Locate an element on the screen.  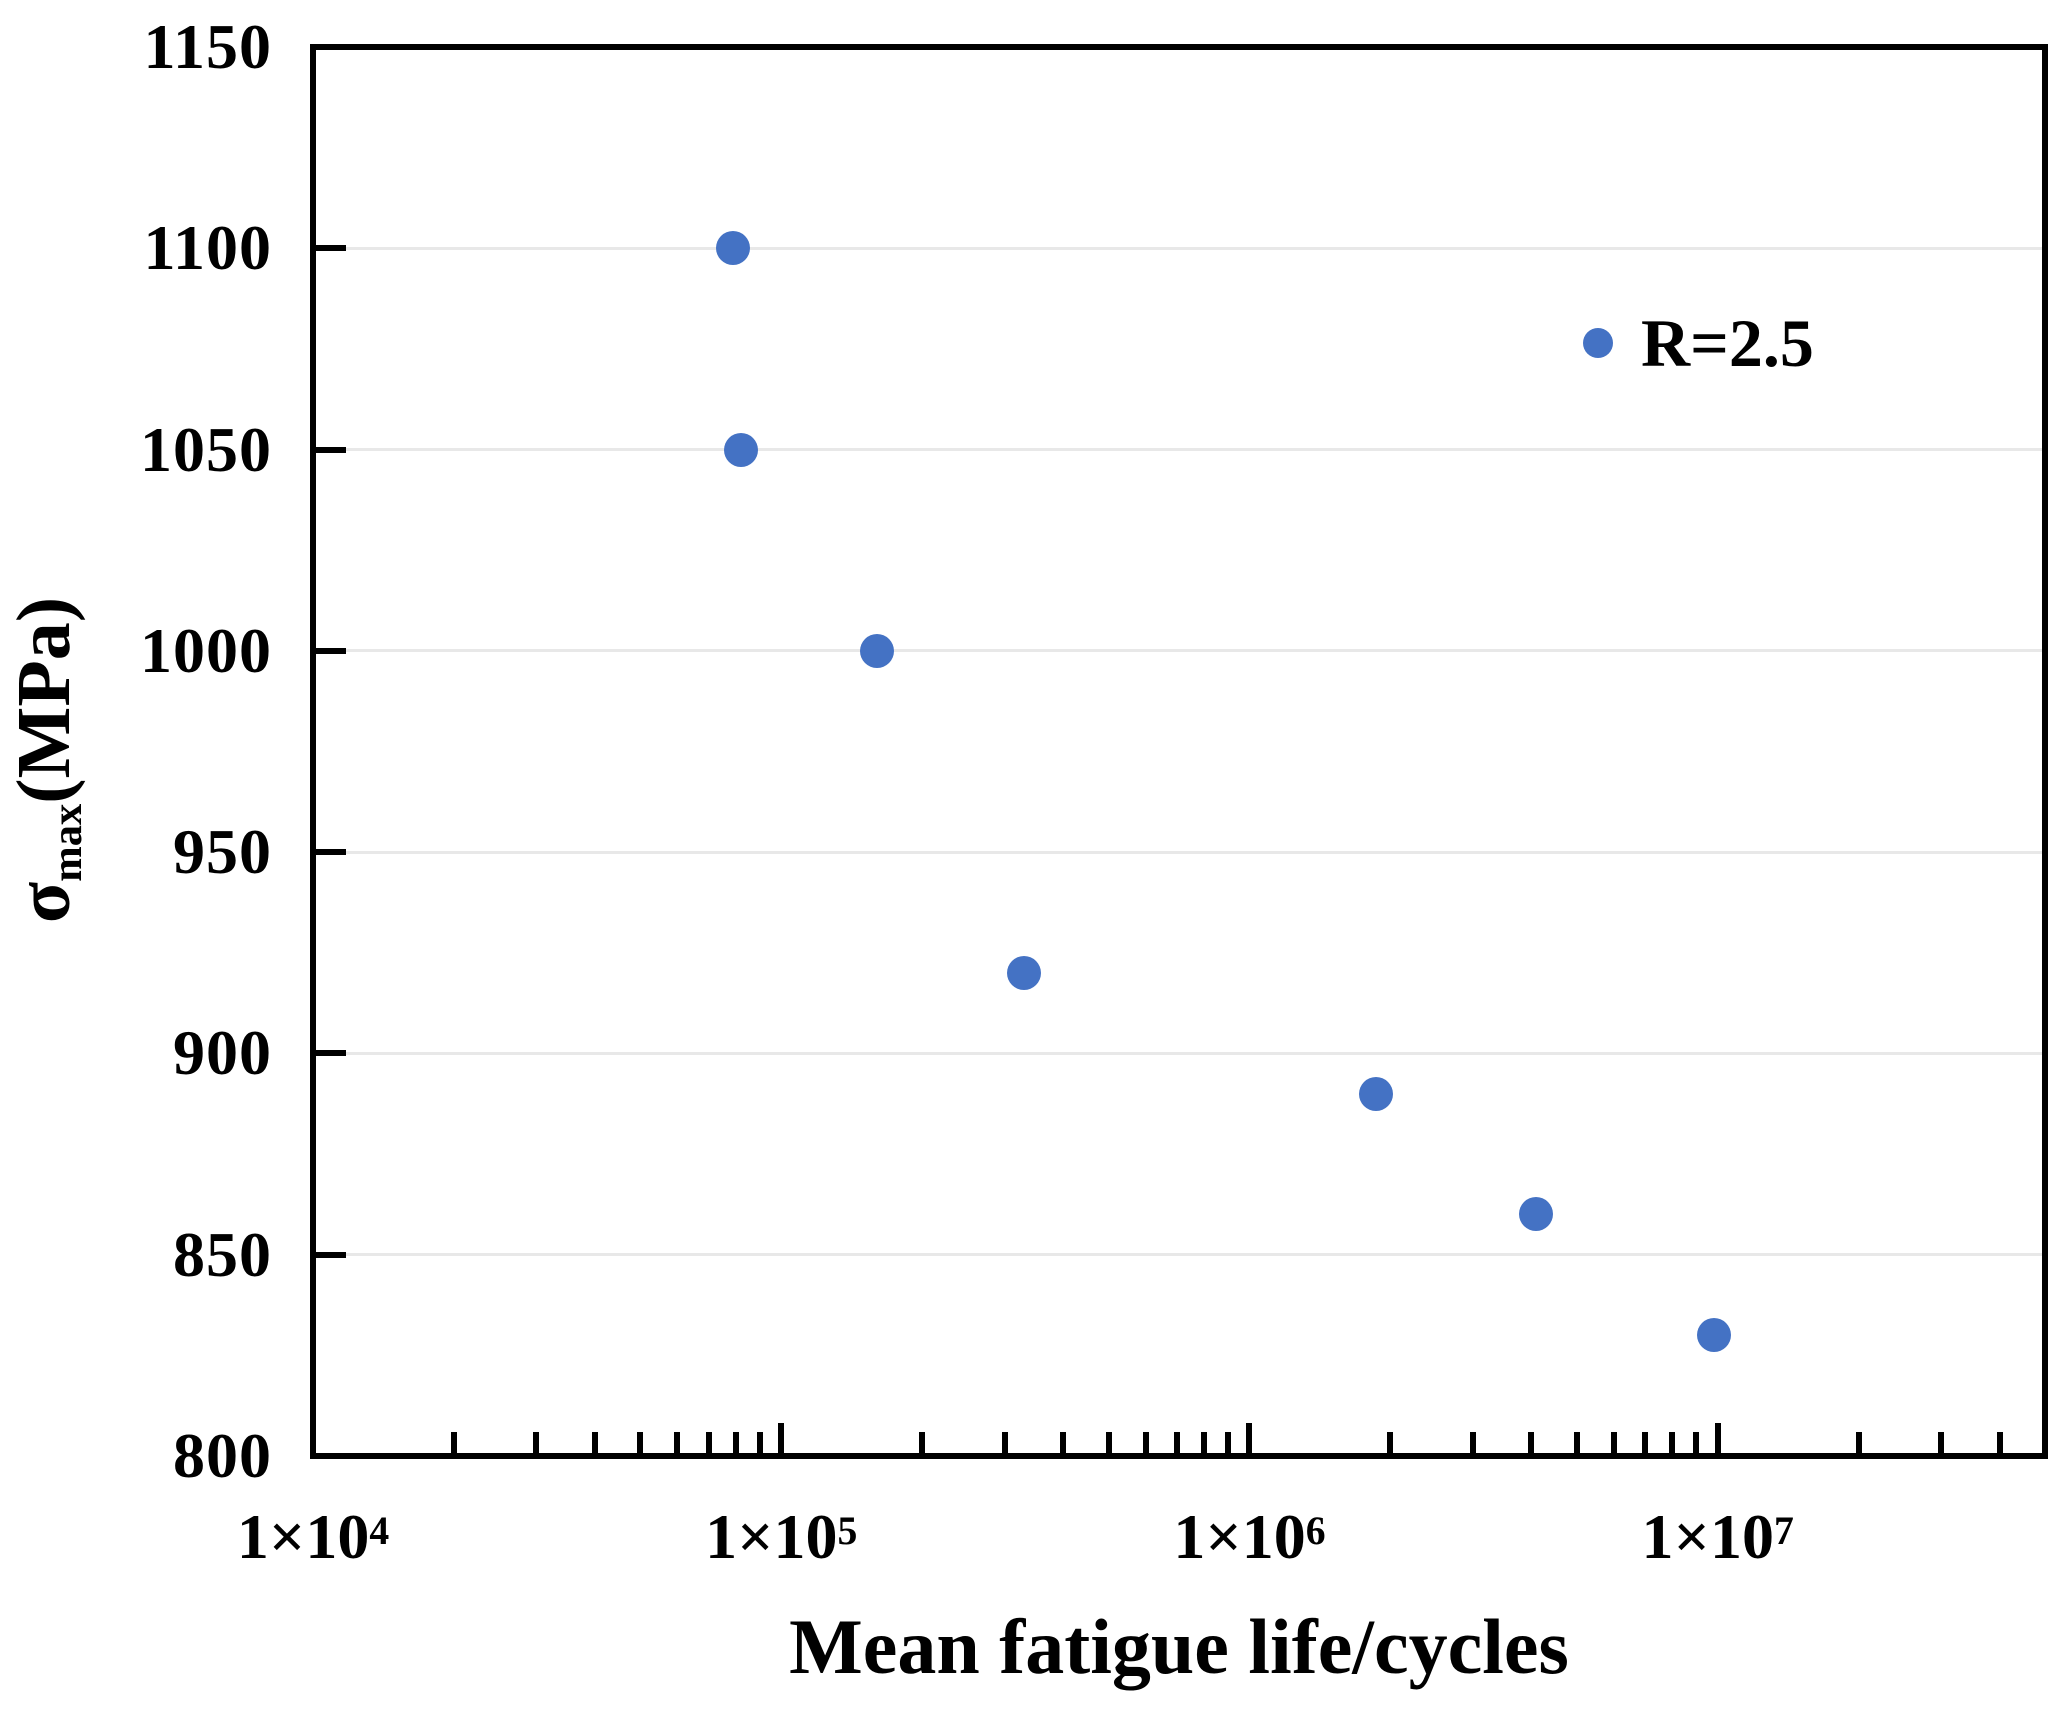
x-minor-tick-5e4 is located at coordinates (640, 1442).